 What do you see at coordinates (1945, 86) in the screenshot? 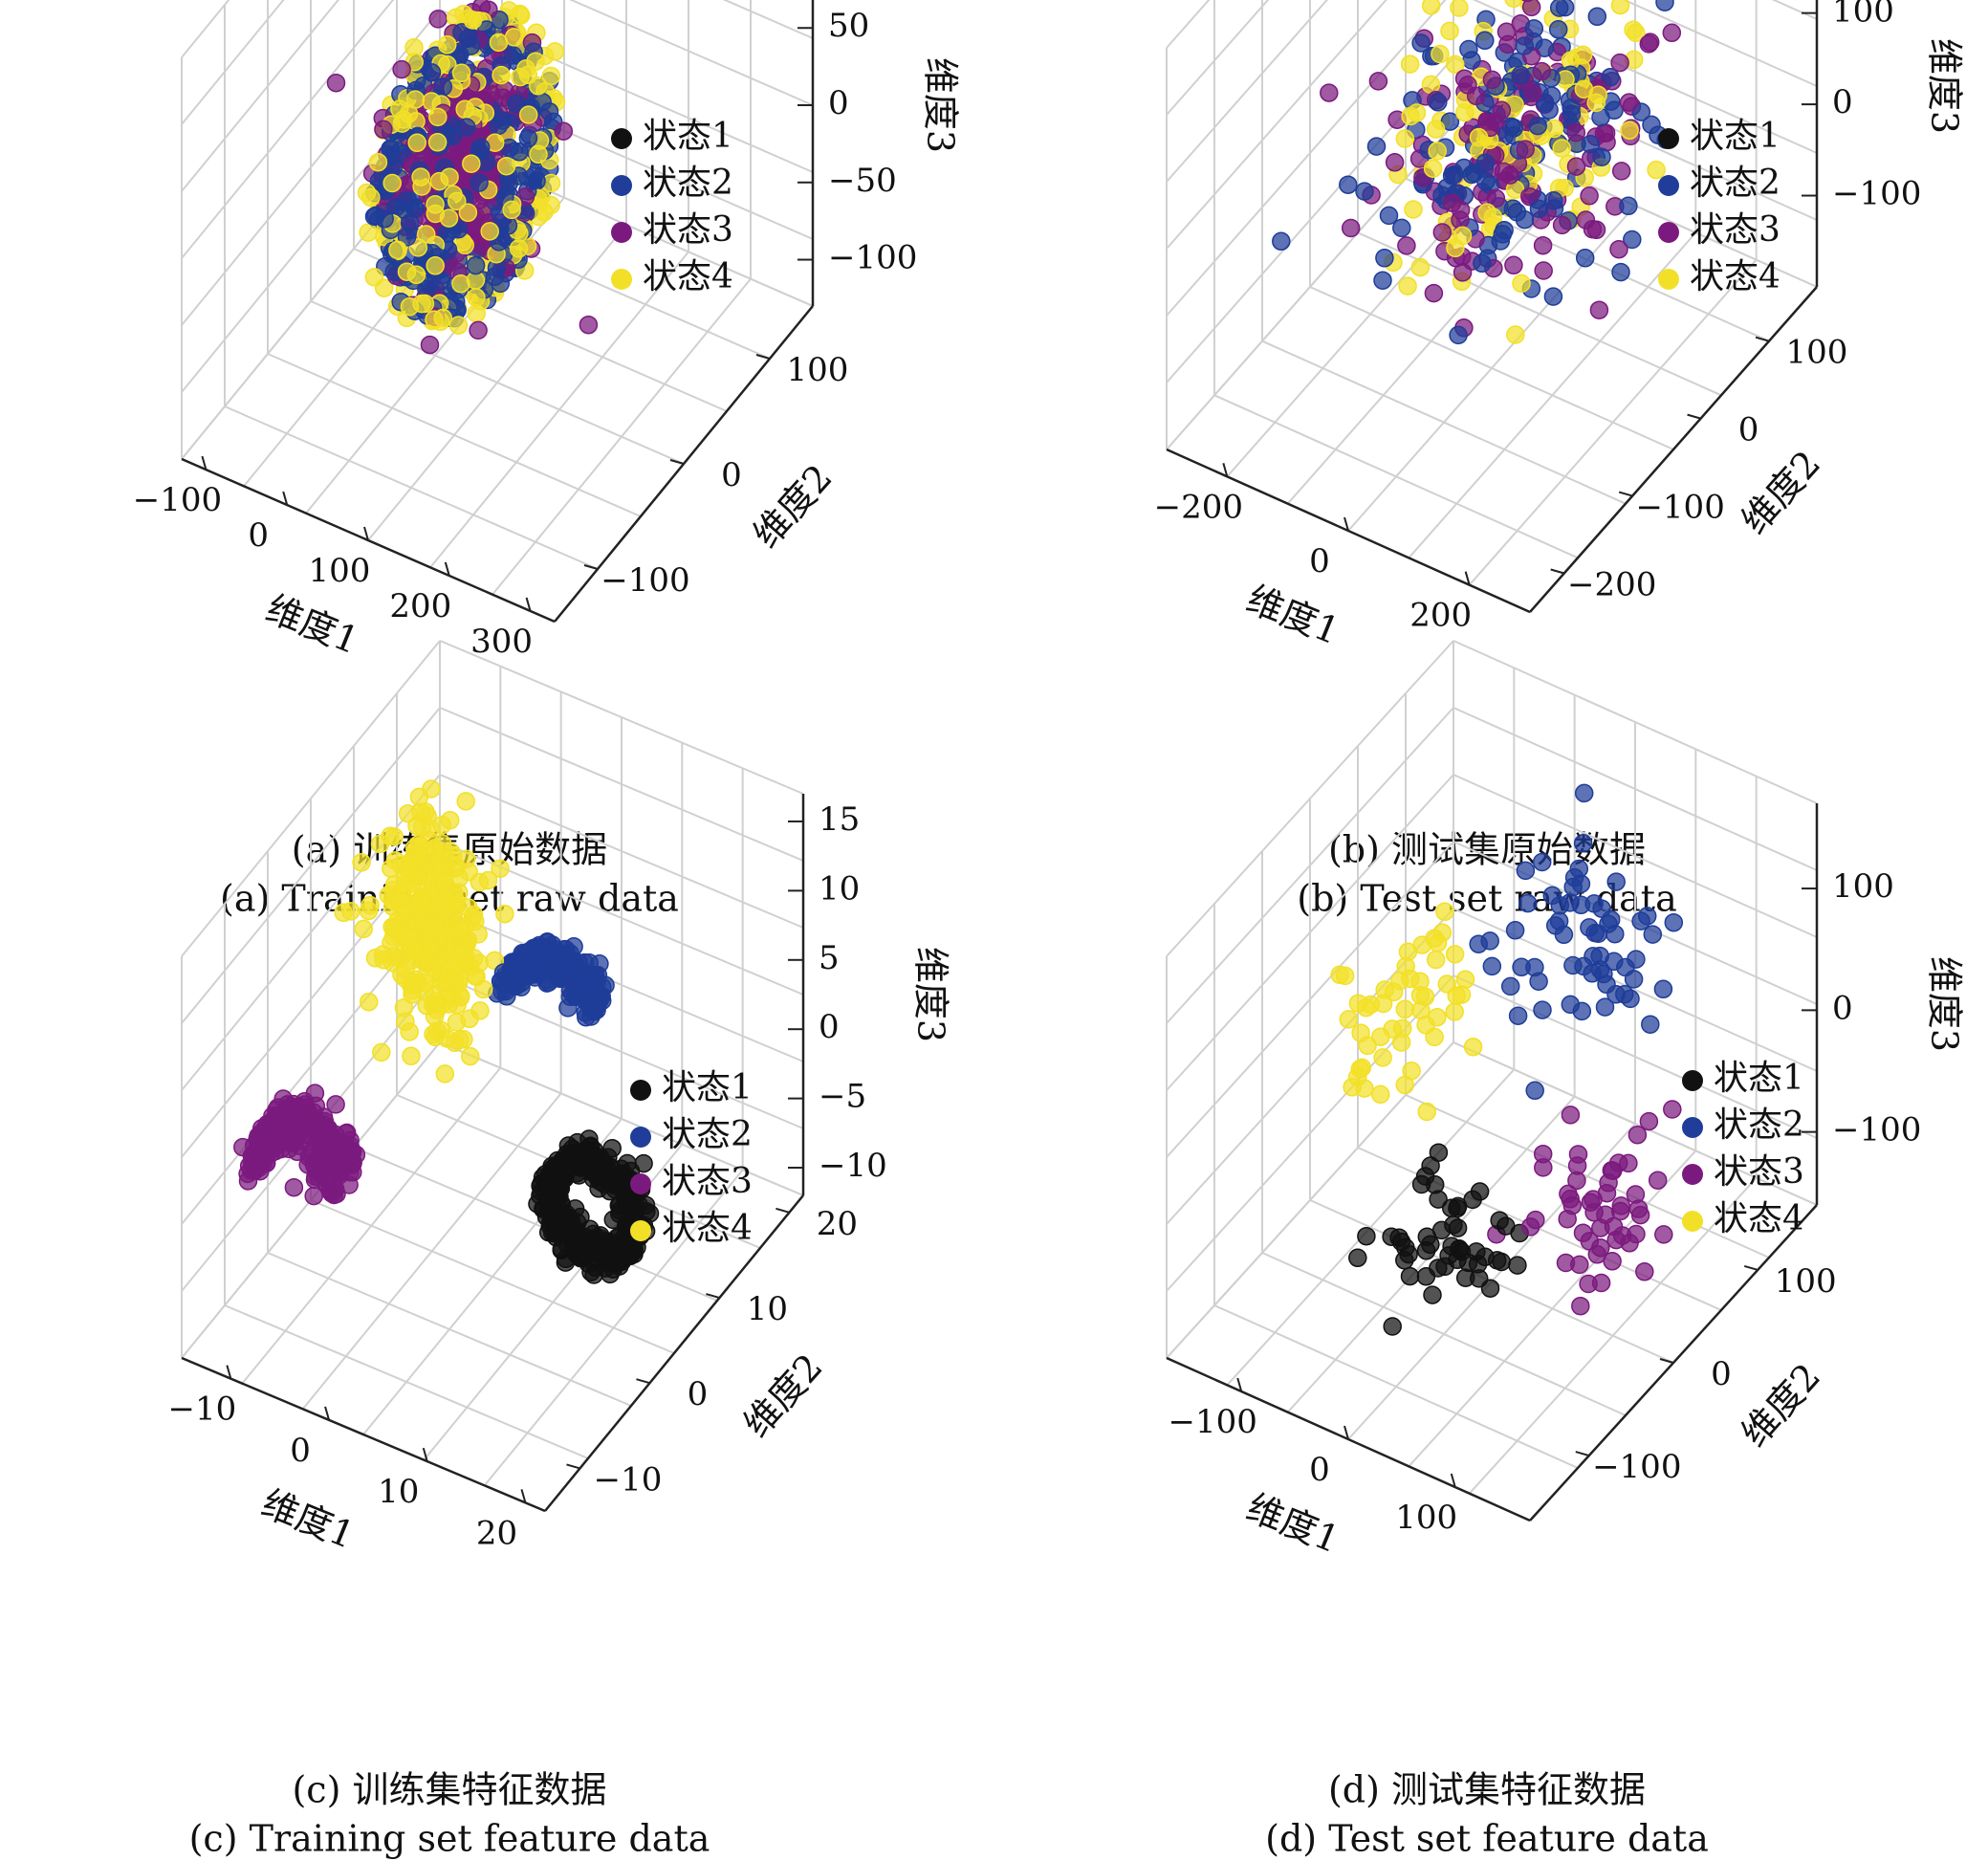
I see `z-axis-label: 维度3` at bounding box center [1945, 86].